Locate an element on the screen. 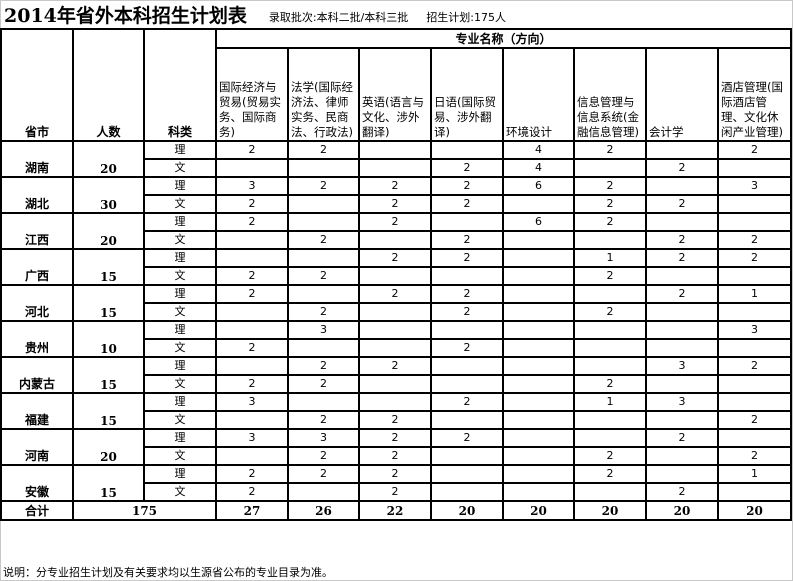 The image size is (793, 581). header-count: 人数 is located at coordinates (108, 85).